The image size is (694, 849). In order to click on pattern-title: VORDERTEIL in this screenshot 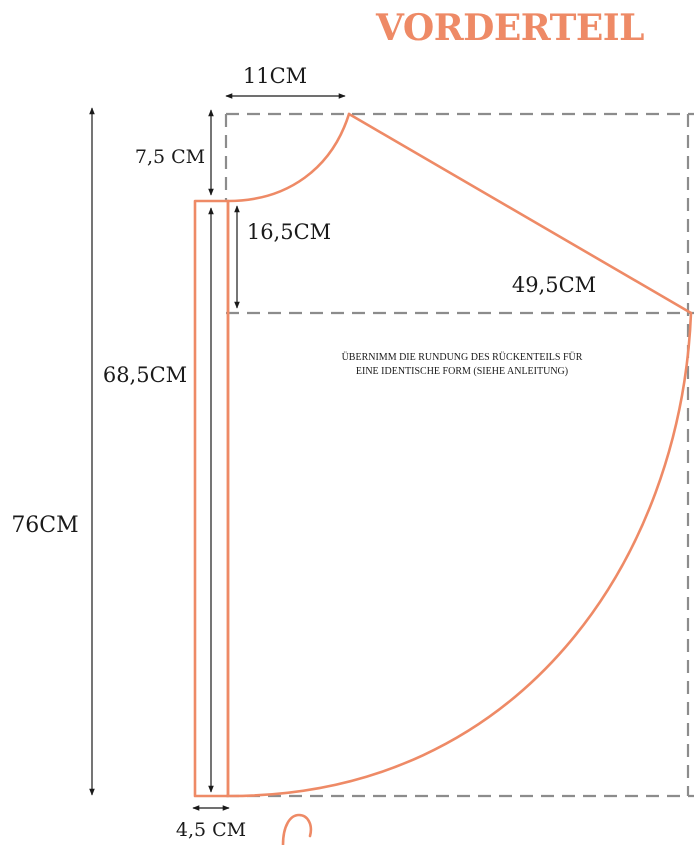, I will do `click(510, 28)`.